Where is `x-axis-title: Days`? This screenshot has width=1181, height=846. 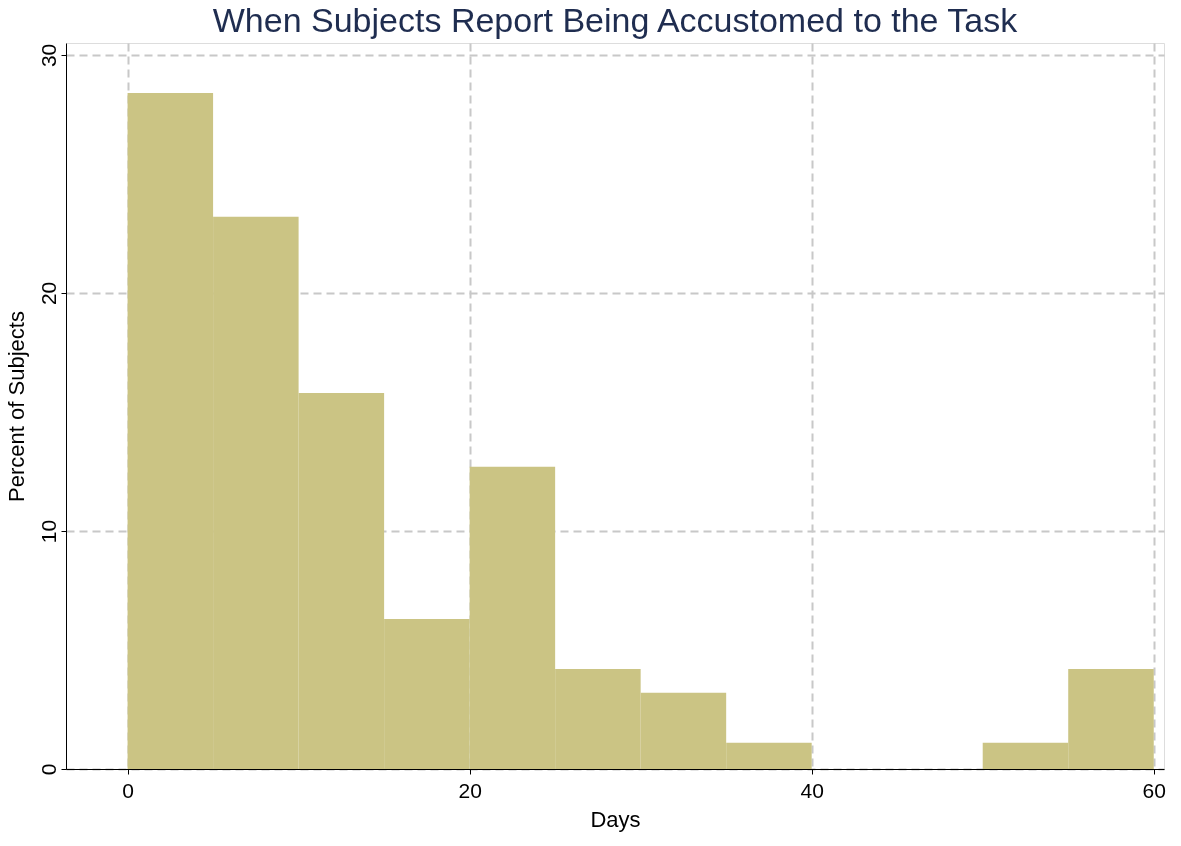
x-axis-title: Days is located at coordinates (615, 819).